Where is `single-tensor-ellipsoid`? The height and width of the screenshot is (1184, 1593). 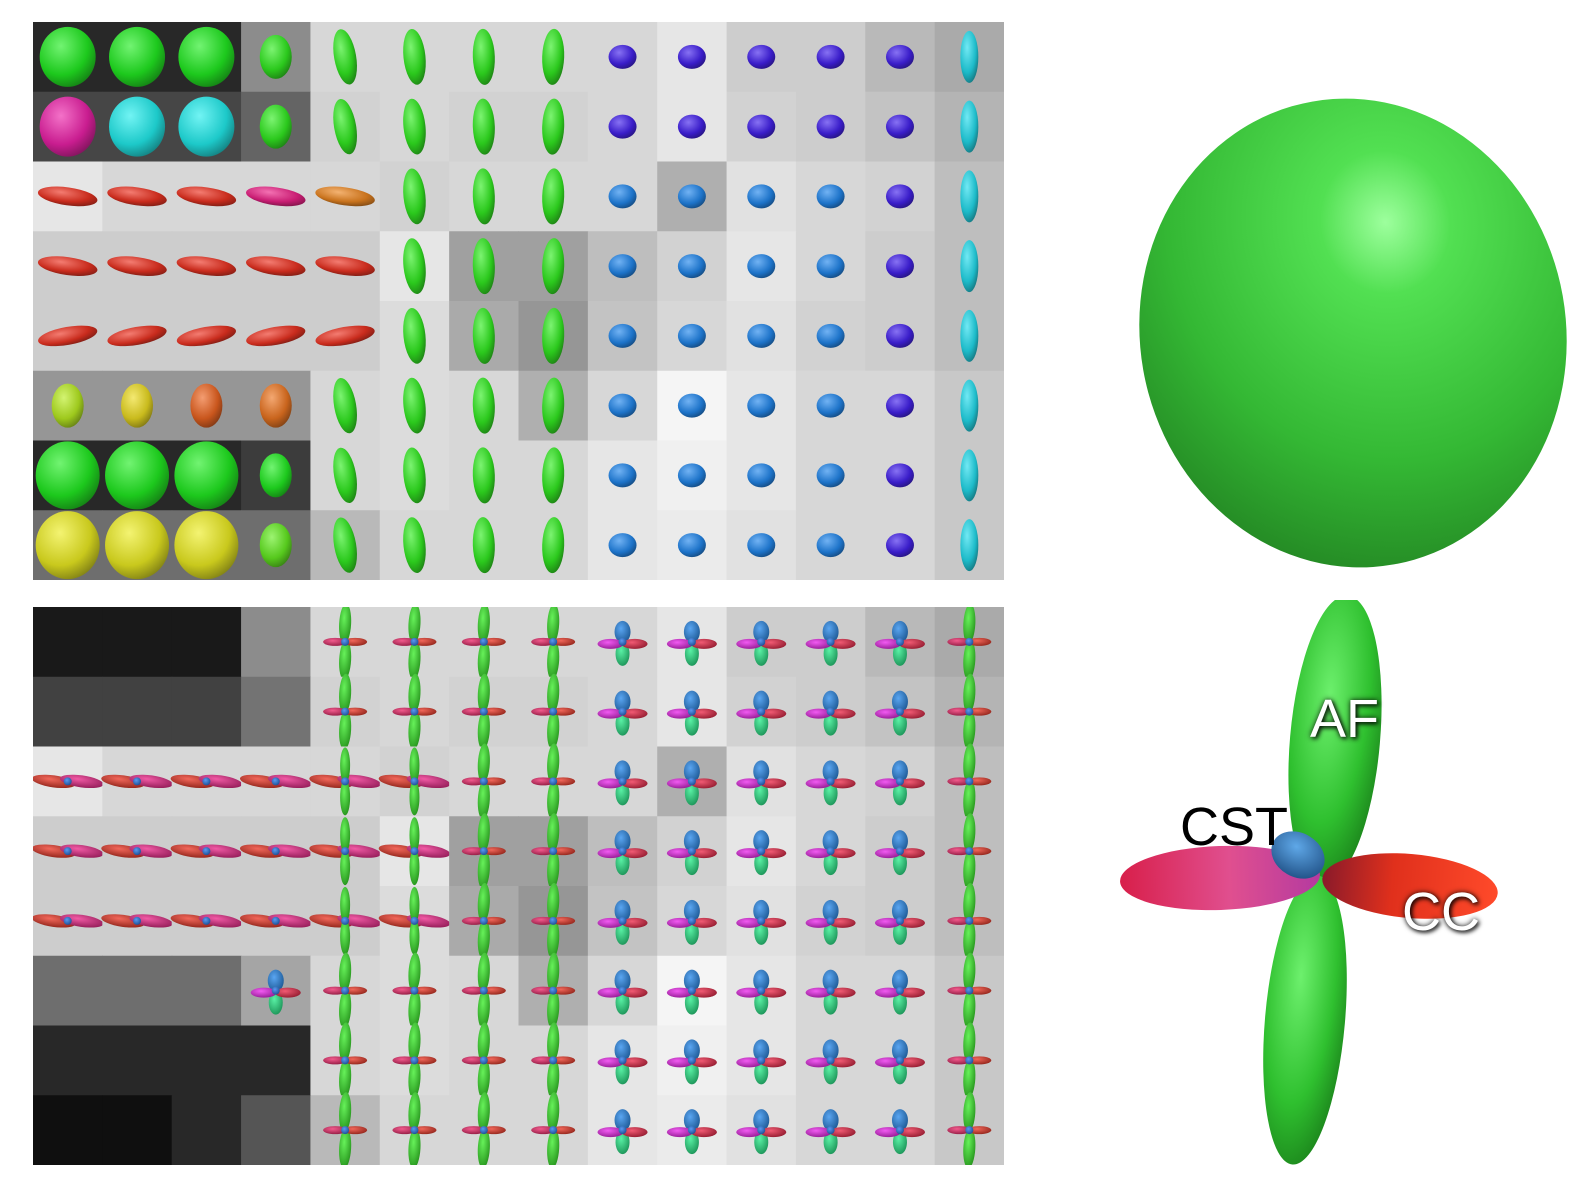 single-tensor-ellipsoid is located at coordinates (1345, 310).